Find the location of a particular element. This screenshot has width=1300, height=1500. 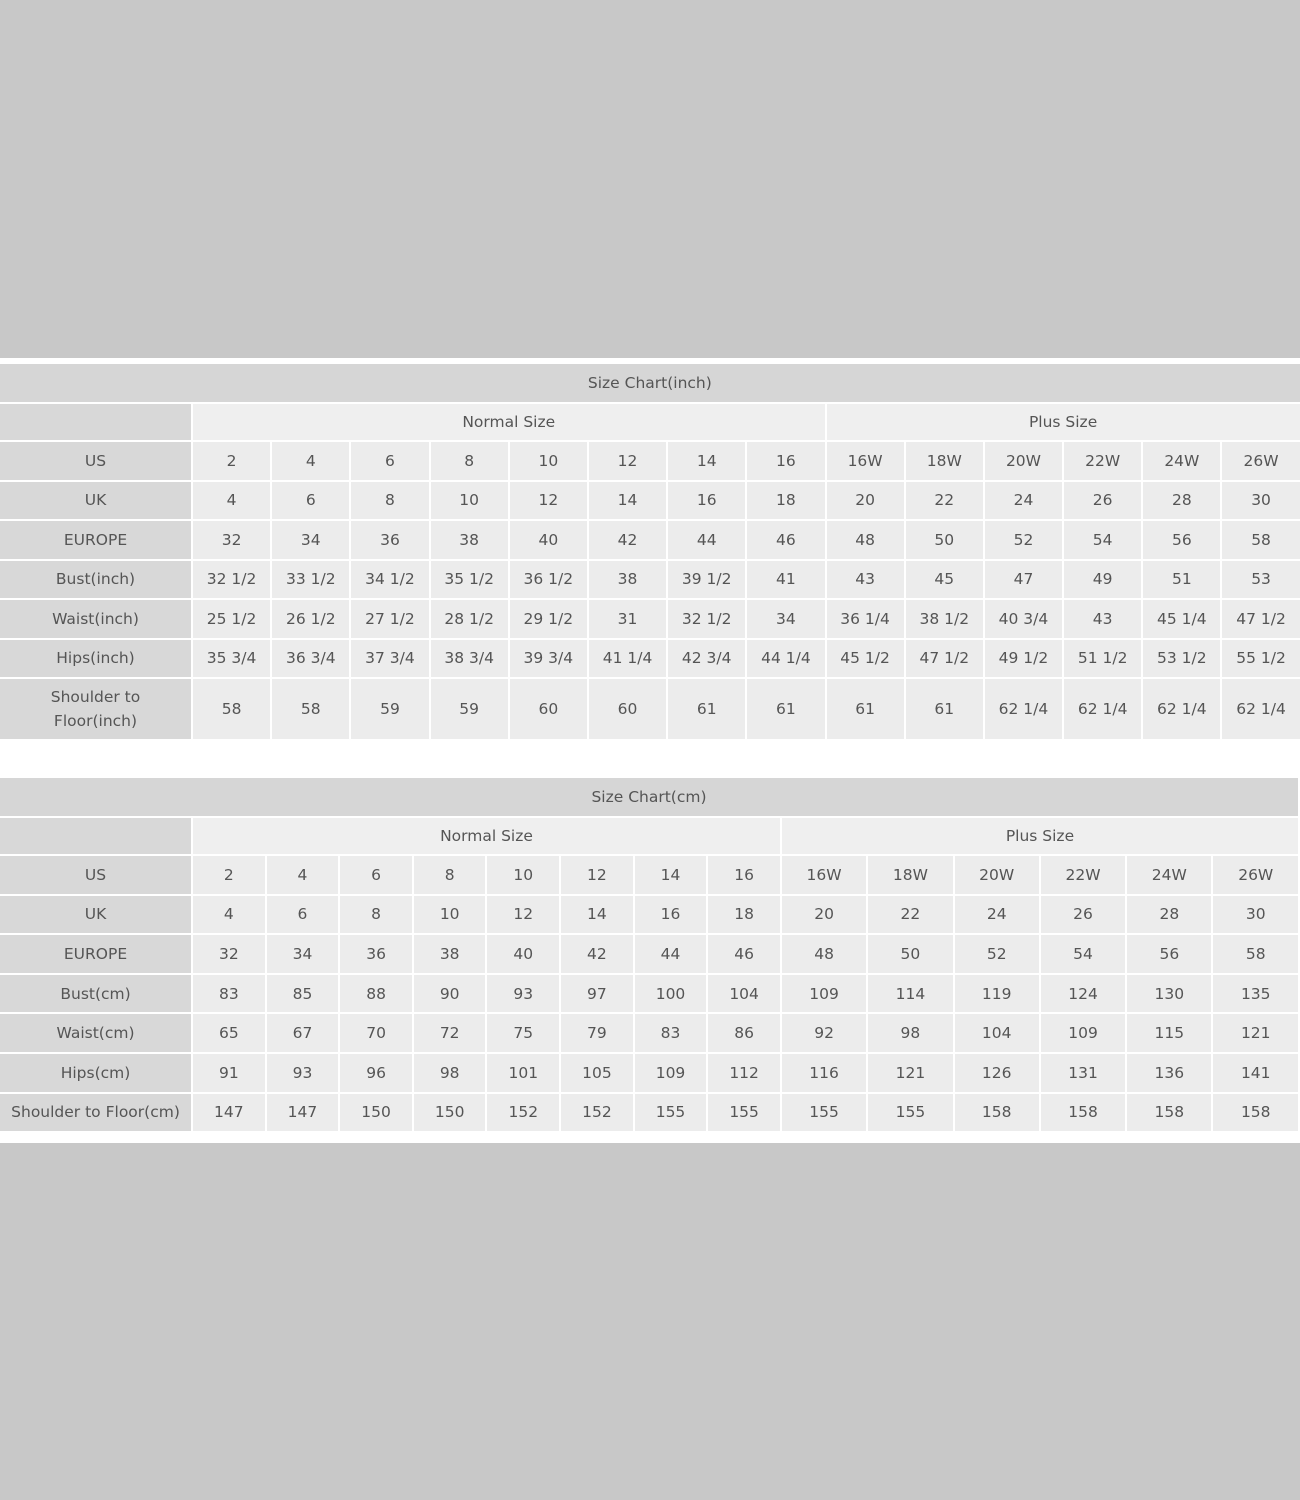

table-cell: 93 is located at coordinates (523, 993).